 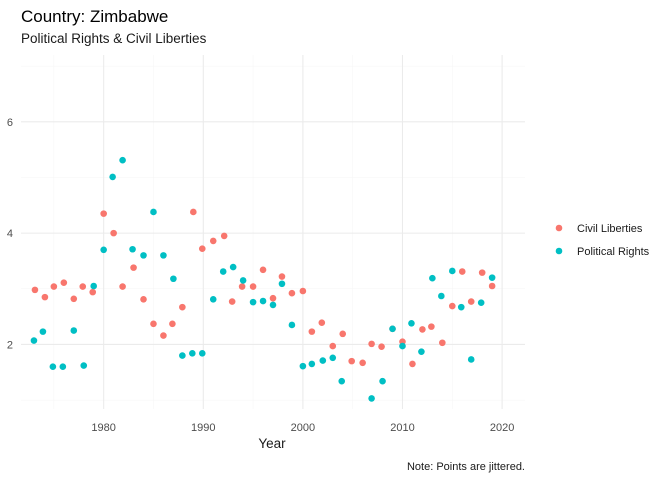 I want to click on legend-key-political-rights, so click(x=559, y=251).